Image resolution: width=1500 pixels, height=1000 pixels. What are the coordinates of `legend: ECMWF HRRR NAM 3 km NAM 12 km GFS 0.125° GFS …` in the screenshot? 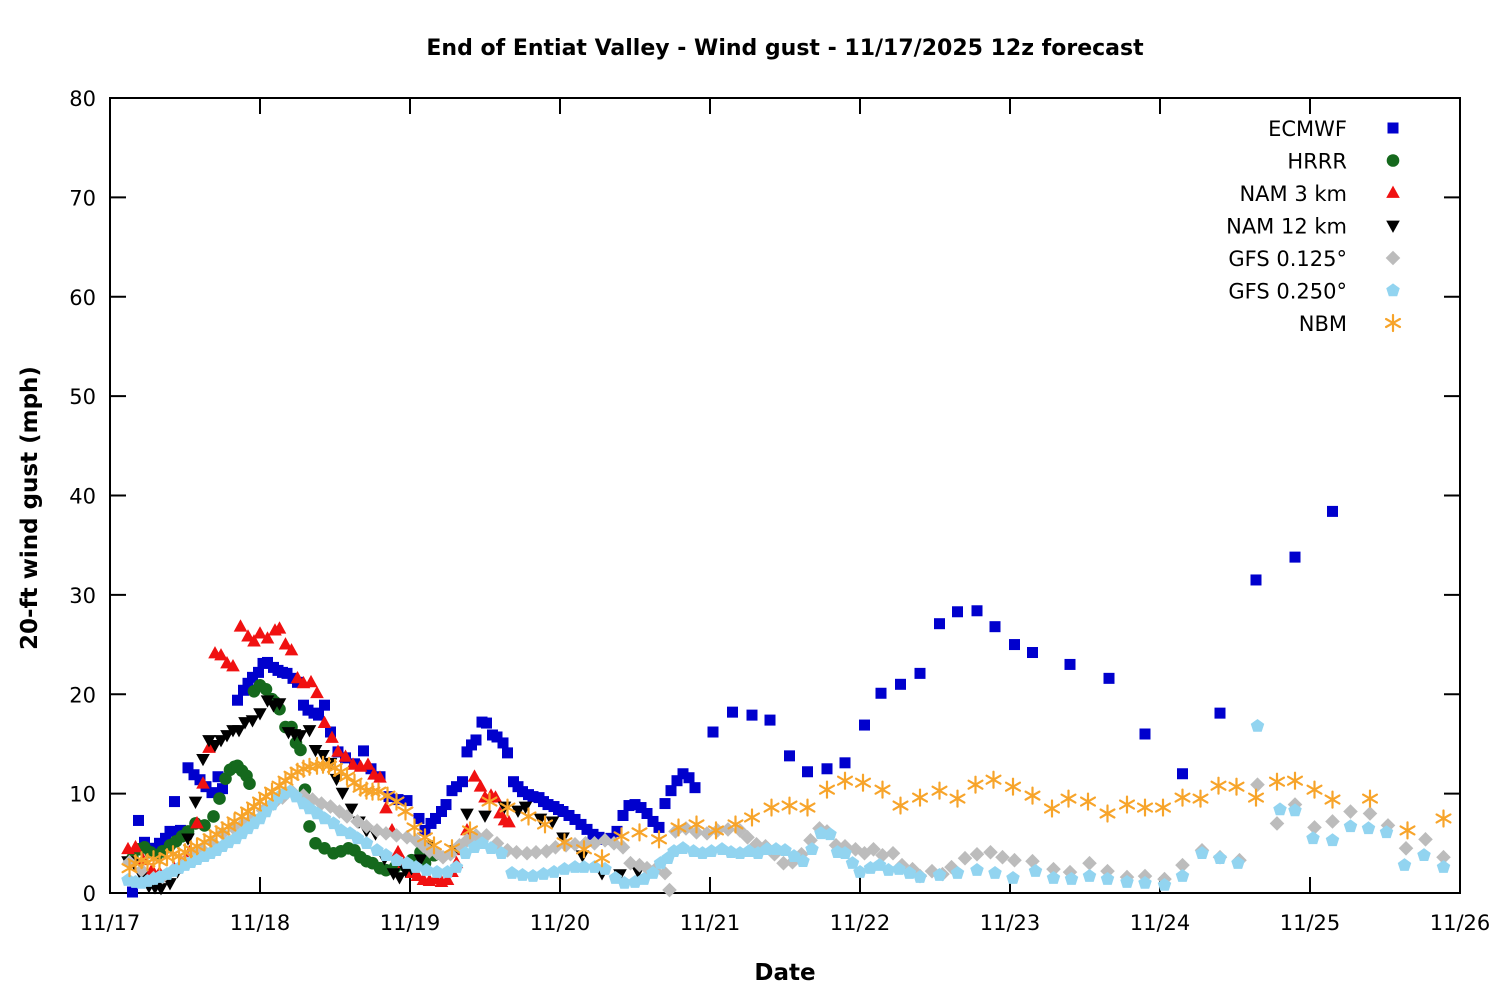 It's located at (1314, 226).